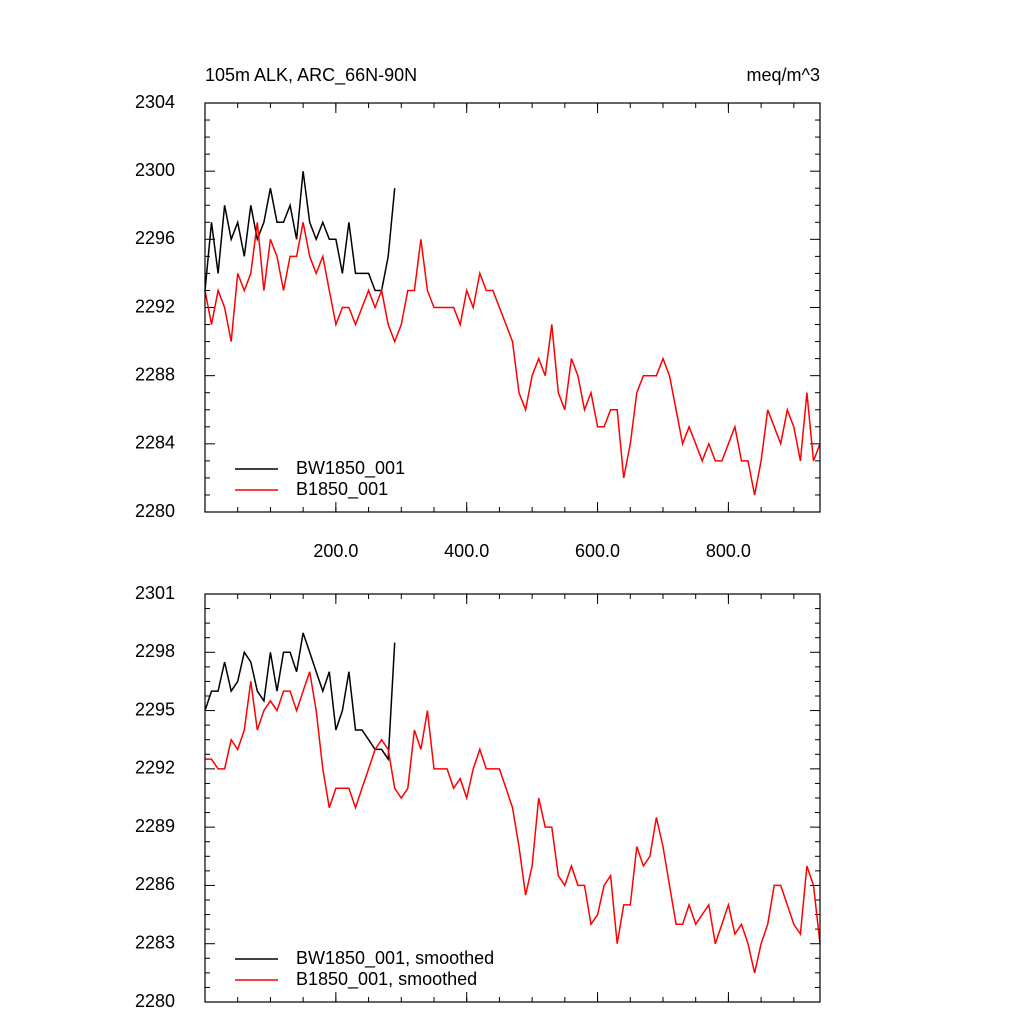  What do you see at coordinates (386, 979) in the screenshot?
I see `legend-label: B1850_001, smoothed` at bounding box center [386, 979].